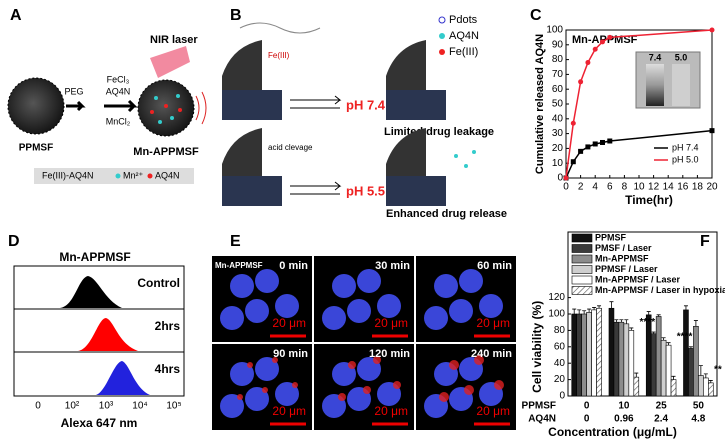  I want to click on panel-label: B, so click(236, 15).